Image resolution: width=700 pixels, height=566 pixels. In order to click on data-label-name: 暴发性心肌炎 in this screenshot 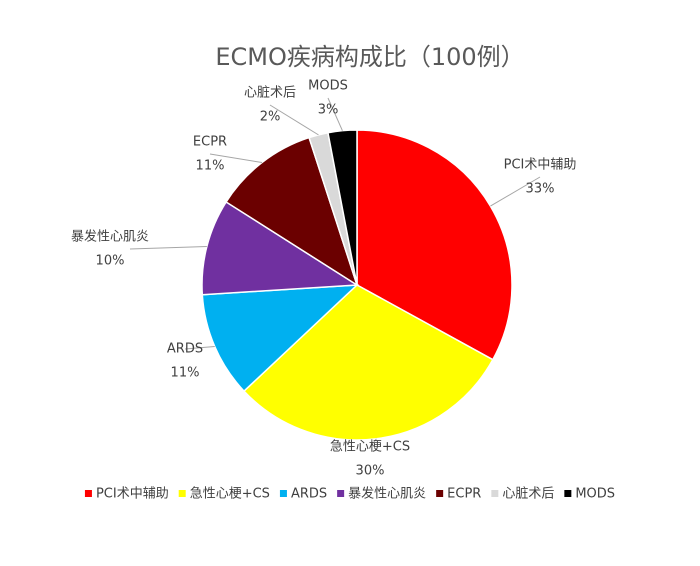, I will do `click(110, 237)`.